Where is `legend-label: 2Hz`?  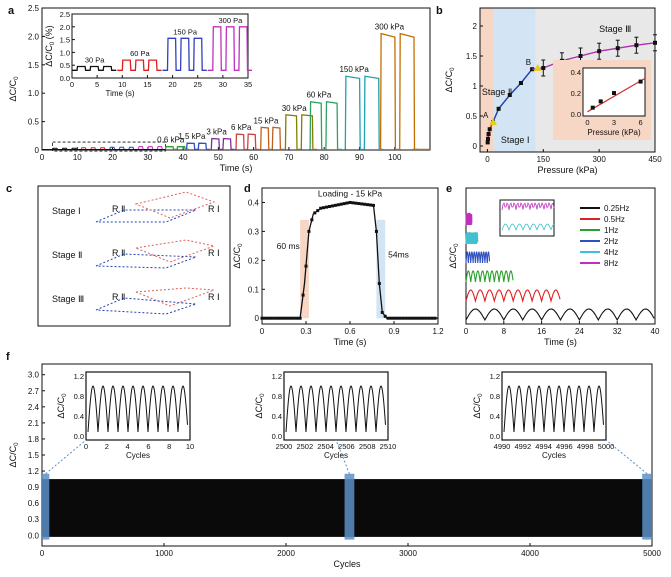 legend-label: 2Hz is located at coordinates (611, 241).